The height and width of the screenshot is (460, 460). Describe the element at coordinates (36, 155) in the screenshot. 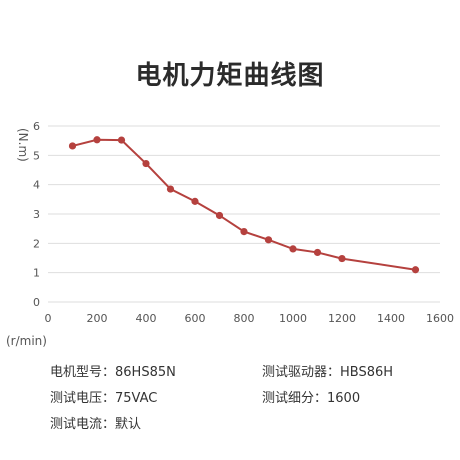

I see `y-tick-label: 5` at that location.